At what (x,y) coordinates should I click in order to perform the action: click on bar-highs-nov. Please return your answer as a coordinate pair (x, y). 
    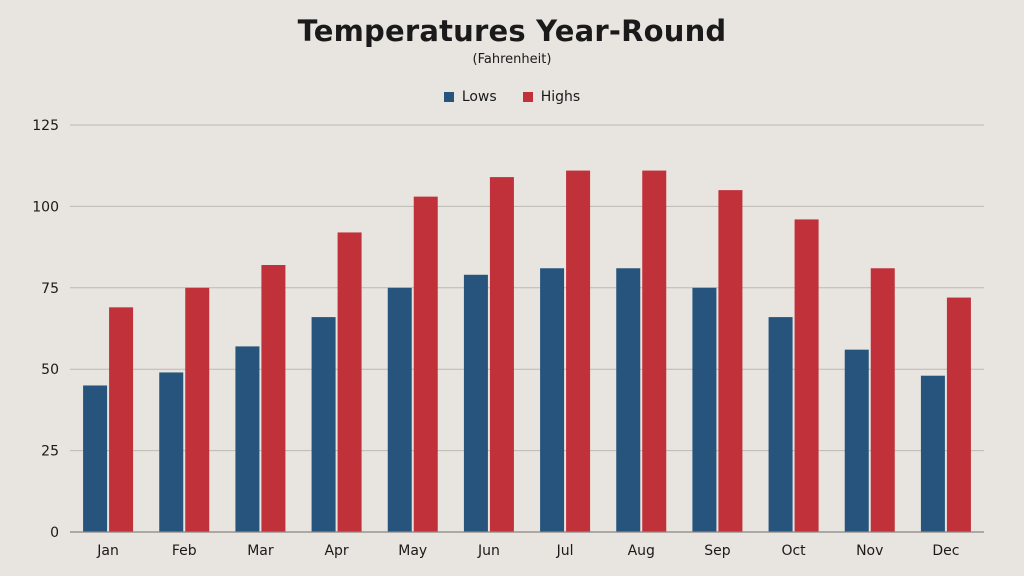
    Looking at the image, I should click on (882, 400).